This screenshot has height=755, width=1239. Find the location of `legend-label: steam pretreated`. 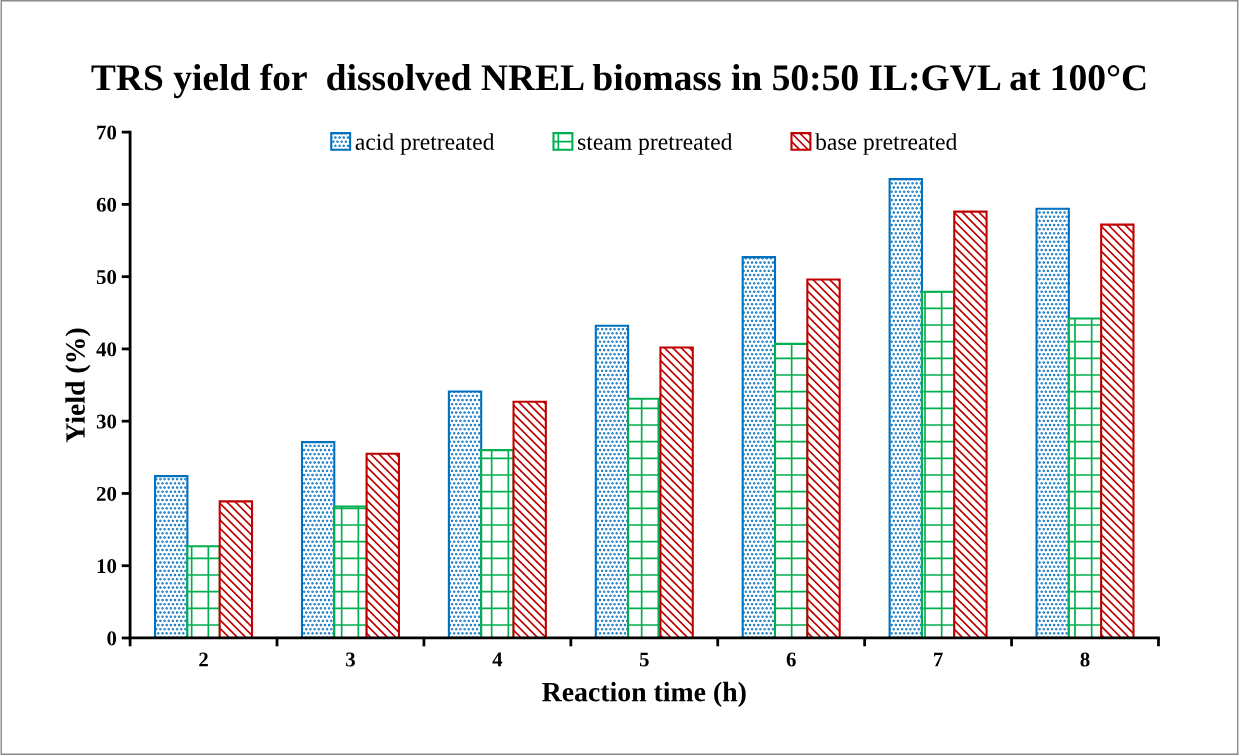

legend-label: steam pretreated is located at coordinates (655, 144).